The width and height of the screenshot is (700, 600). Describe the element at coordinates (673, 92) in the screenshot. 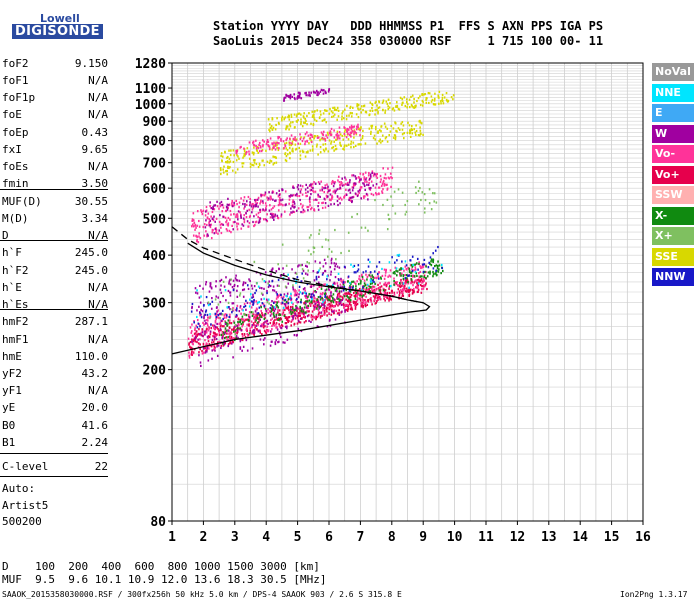

I see `legend-nne: NNE` at that location.